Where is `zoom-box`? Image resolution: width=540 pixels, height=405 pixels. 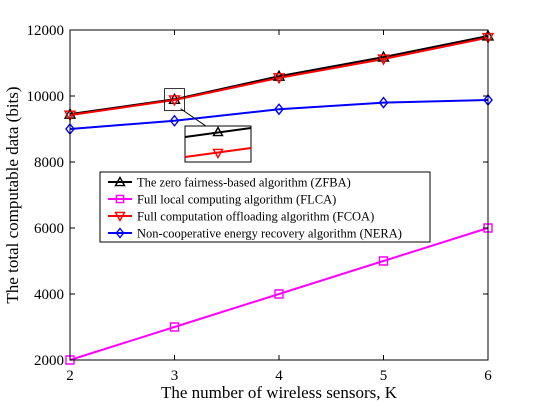
zoom-box is located at coordinates (174, 100).